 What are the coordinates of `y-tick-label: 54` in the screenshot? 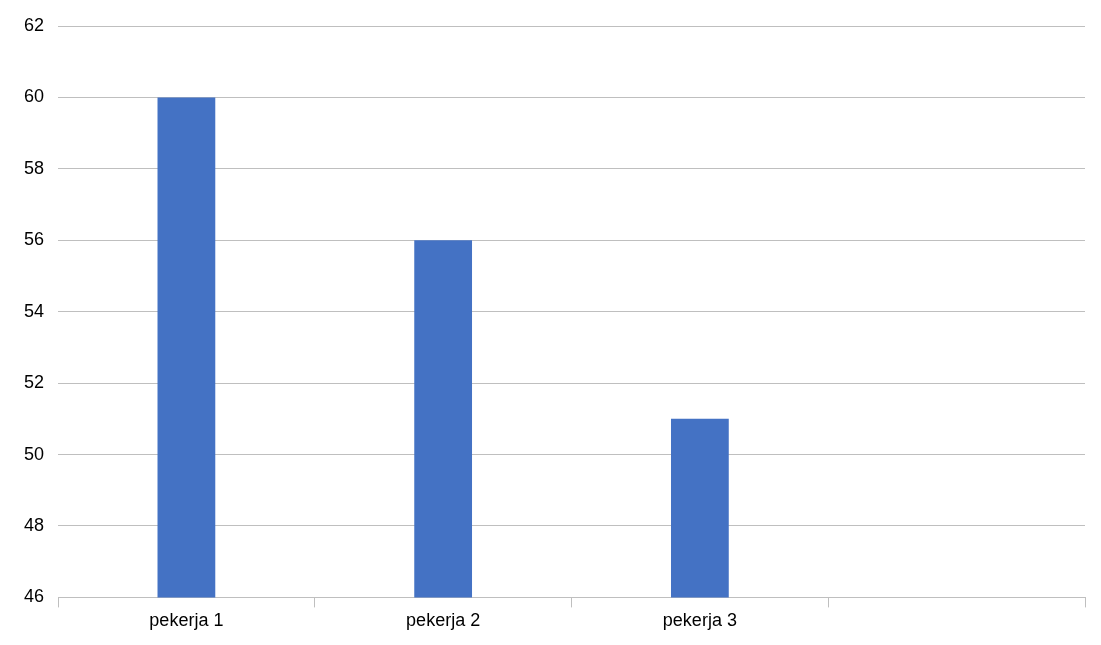 It's located at (34, 310).